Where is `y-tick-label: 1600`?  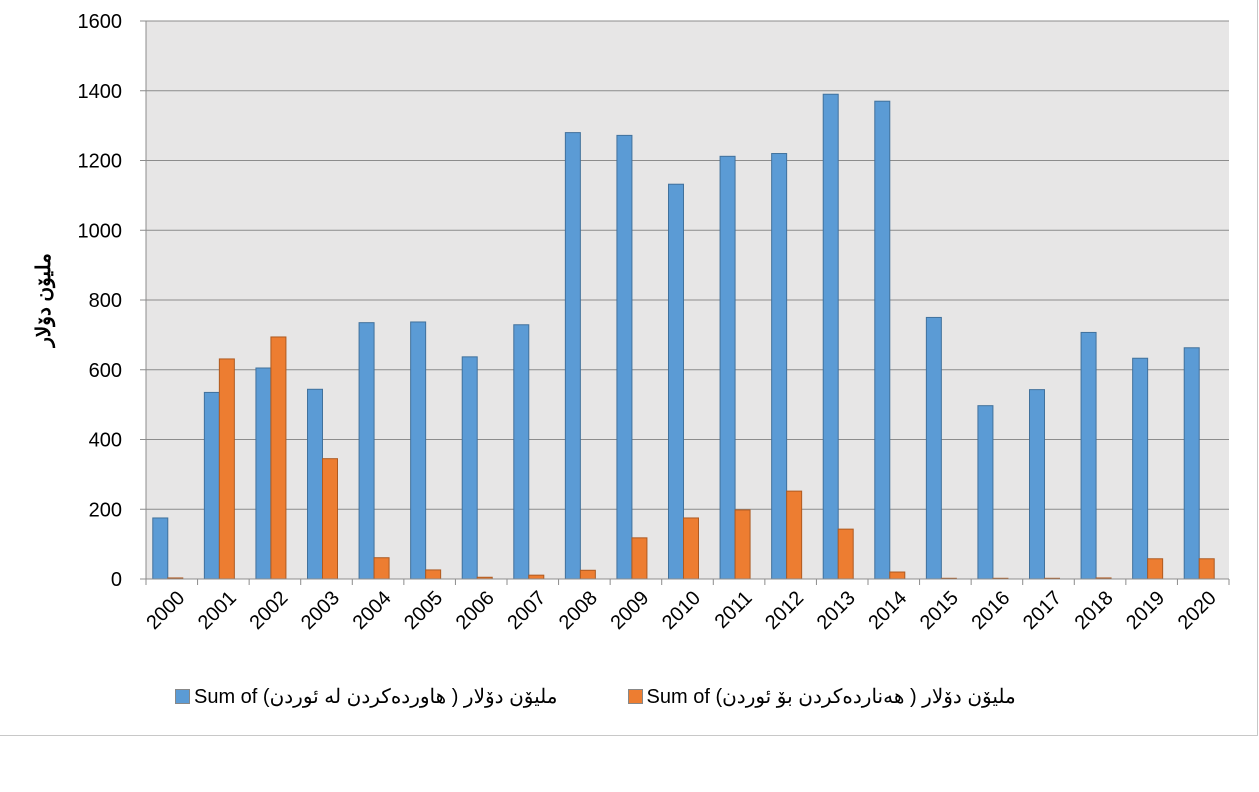
y-tick-label: 1600 is located at coordinates (100, 22).